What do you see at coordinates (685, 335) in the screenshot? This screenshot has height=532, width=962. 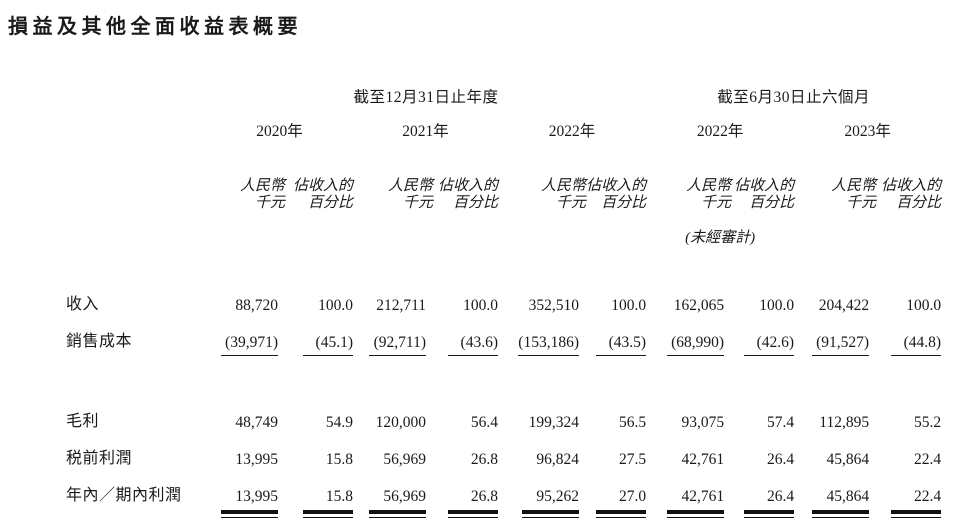 I see `cell-value: (68,990)` at bounding box center [685, 335].